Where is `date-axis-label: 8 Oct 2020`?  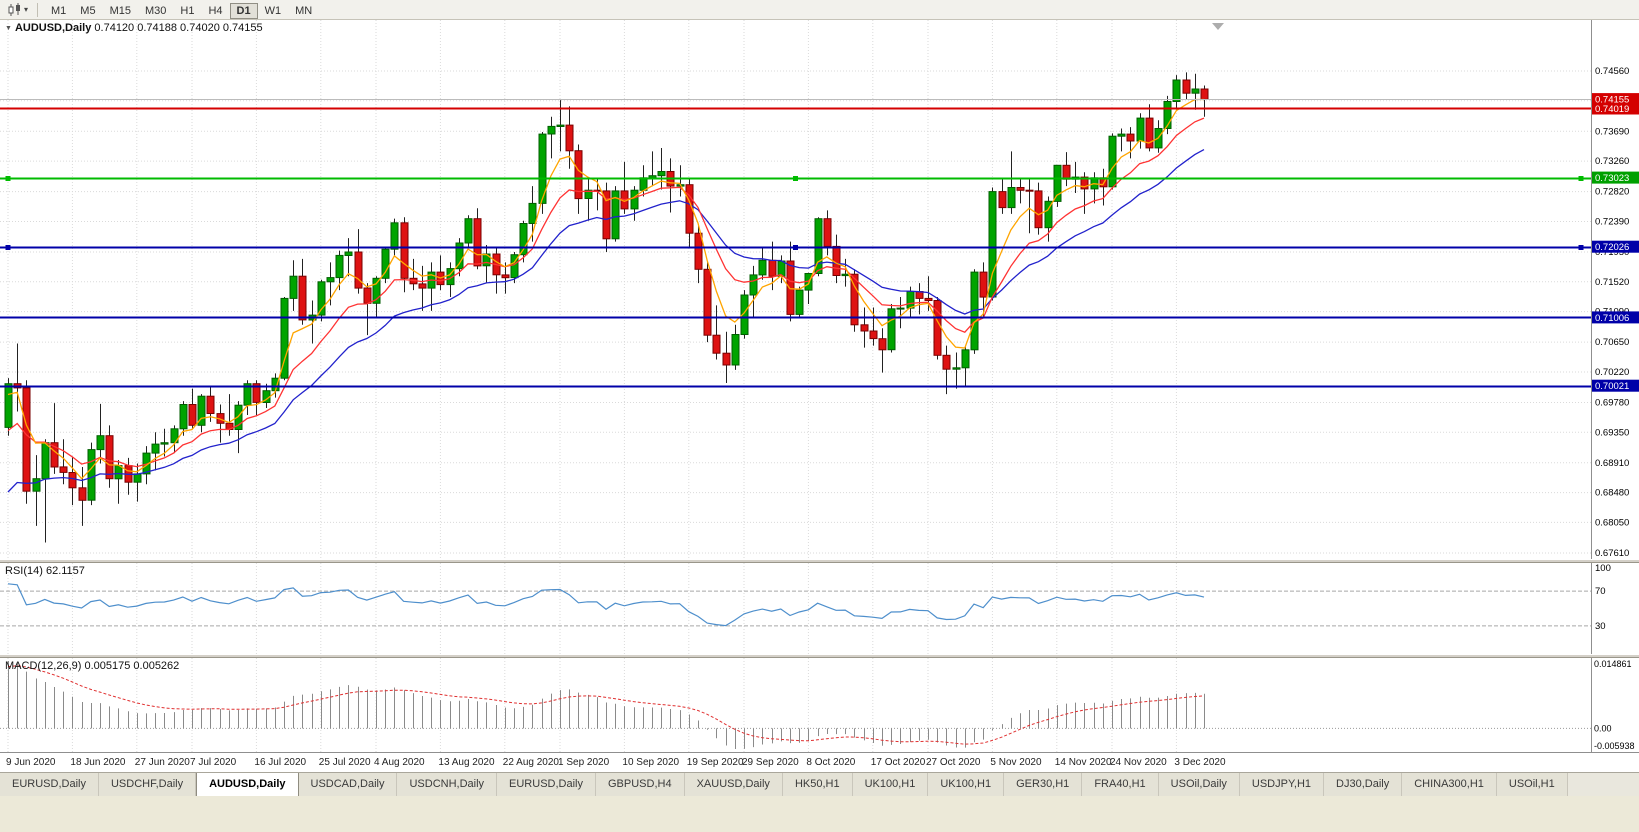
date-axis-label: 8 Oct 2020 is located at coordinates (831, 762).